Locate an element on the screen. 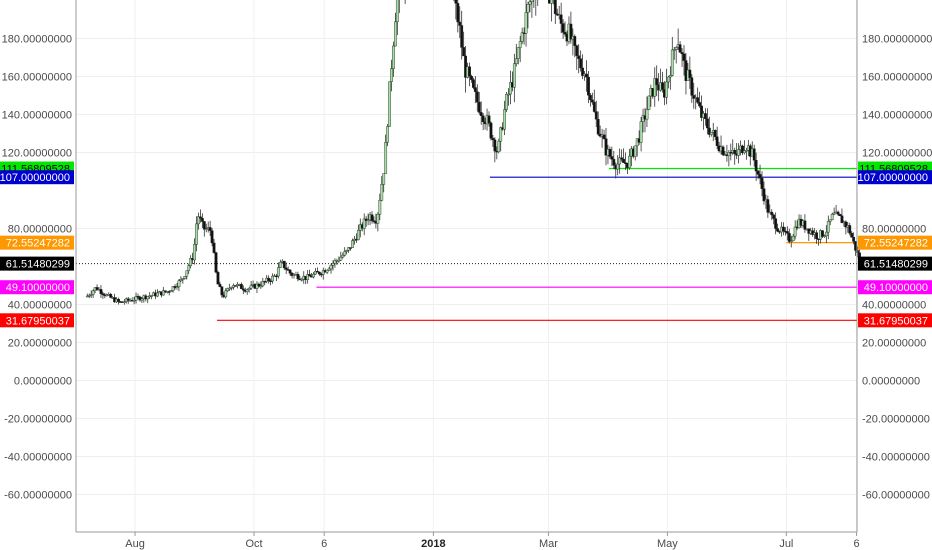 The image size is (932, 550). left-level-tag-text: 31.67950037 is located at coordinates (38, 321).